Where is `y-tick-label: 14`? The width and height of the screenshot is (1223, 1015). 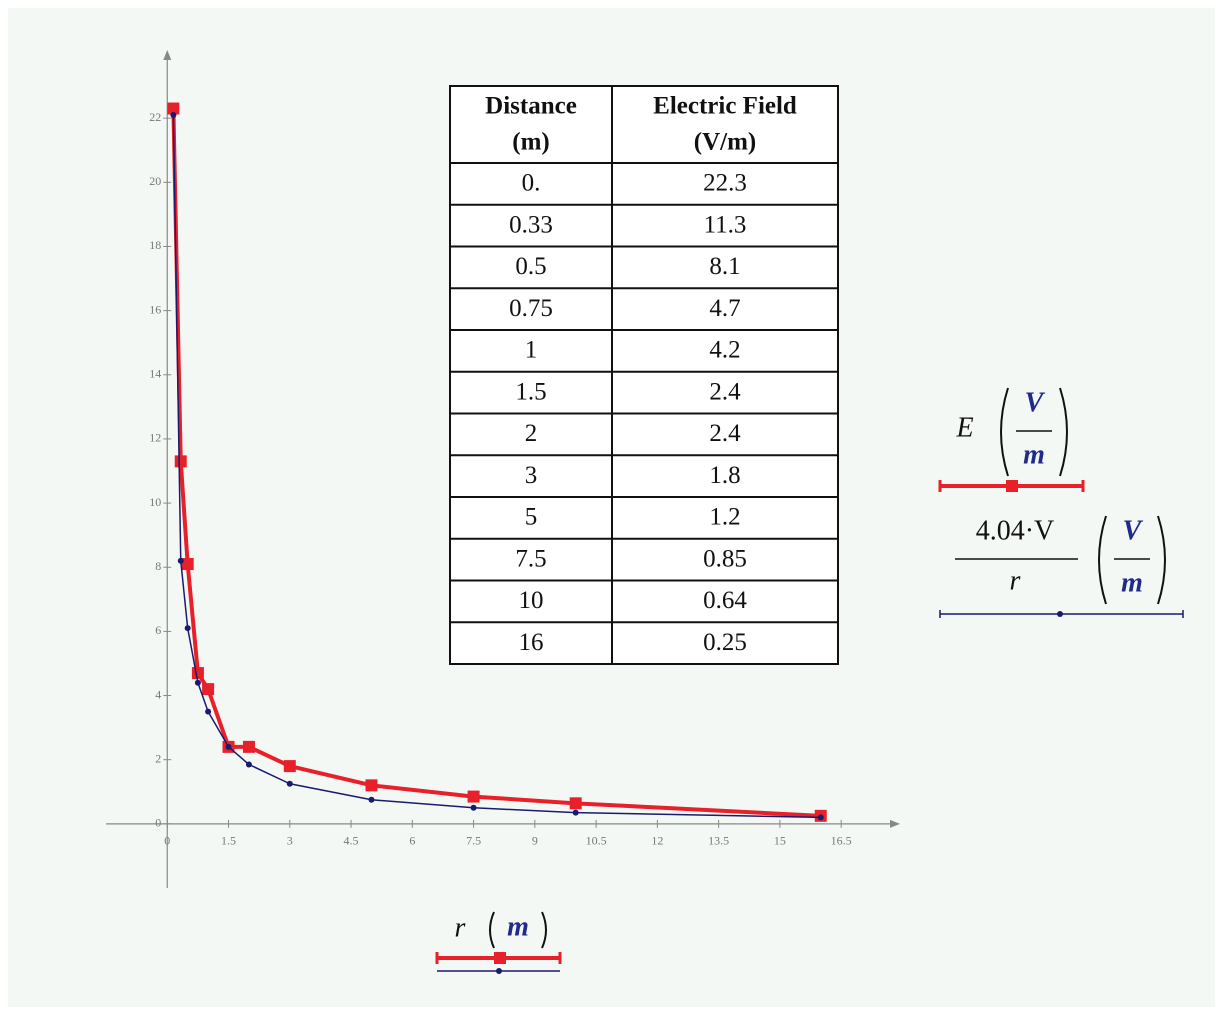 y-tick-label: 14 is located at coordinates (155, 374).